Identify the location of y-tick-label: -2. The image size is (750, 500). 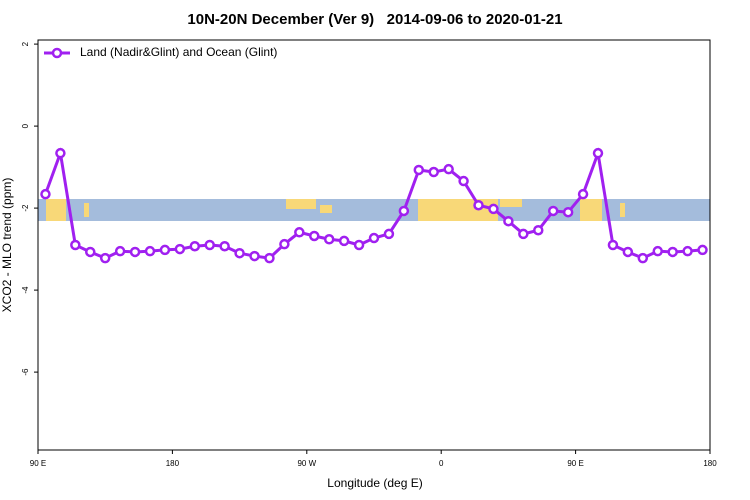
(25, 208).